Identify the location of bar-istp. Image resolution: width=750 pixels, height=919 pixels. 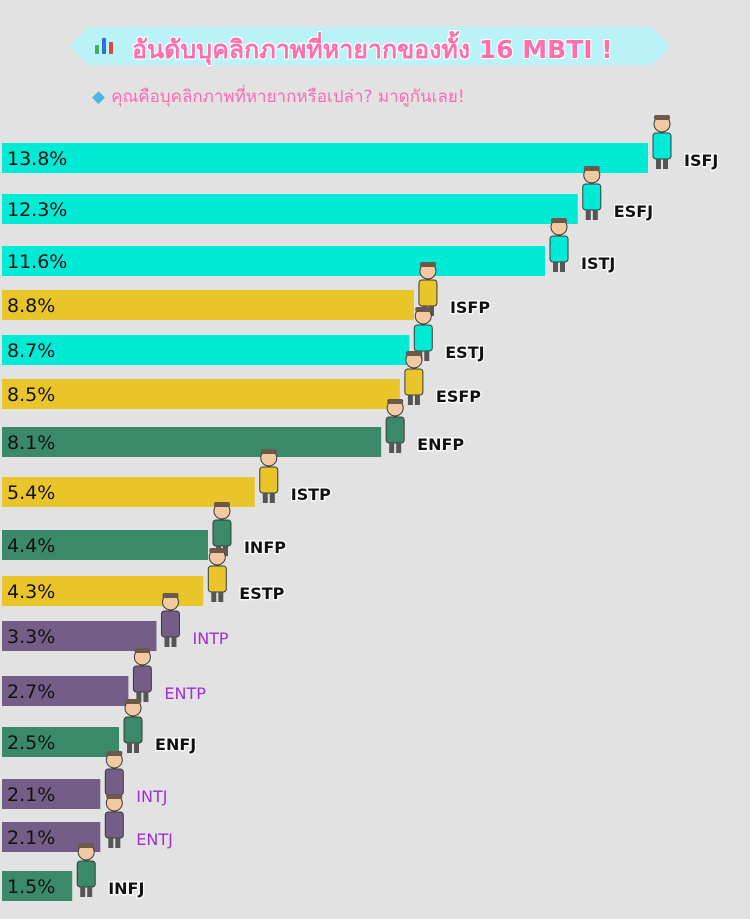
(128, 492).